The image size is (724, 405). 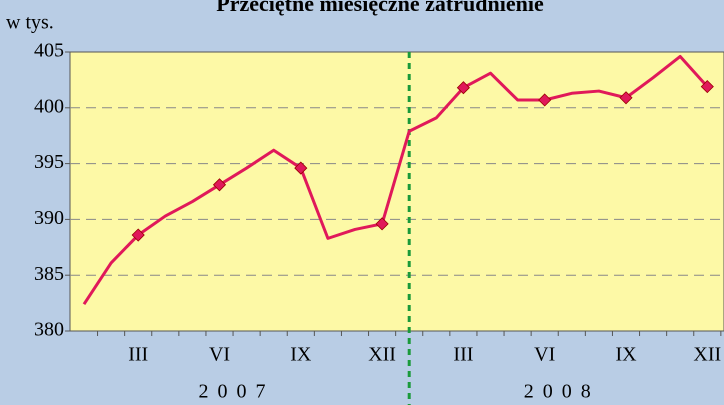 I want to click on year-label: 2 0 0 7, so click(x=233, y=392).